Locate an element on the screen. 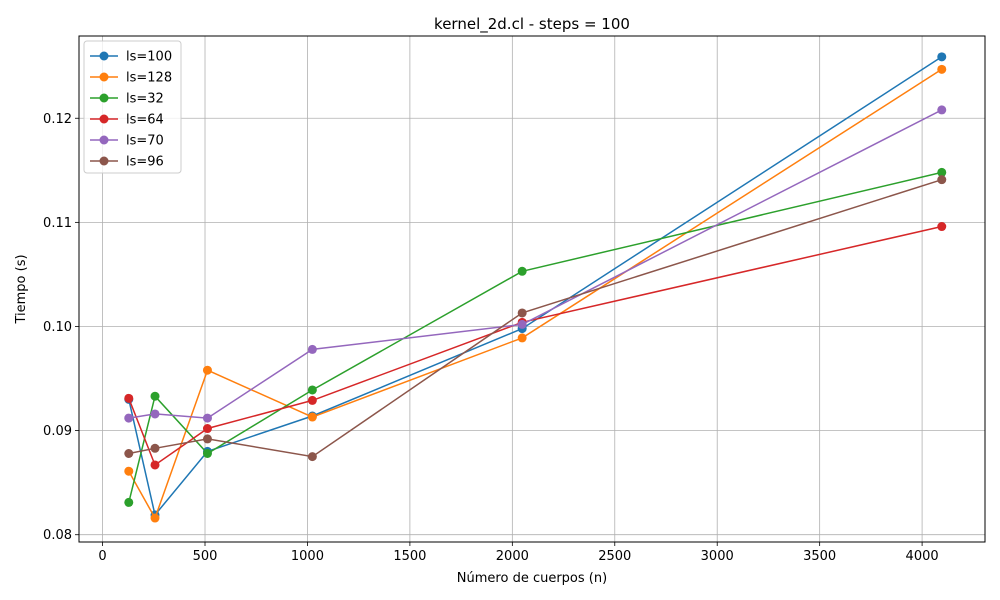  y-tick-label: 0.12 is located at coordinates (57, 119).